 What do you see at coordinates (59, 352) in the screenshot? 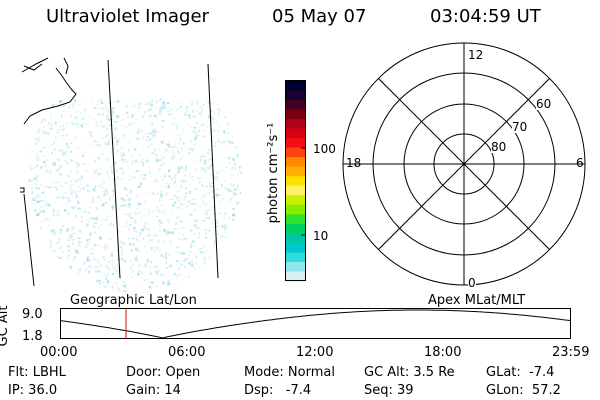
I see `timeline-xtick-0000: 00:00` at bounding box center [59, 352].